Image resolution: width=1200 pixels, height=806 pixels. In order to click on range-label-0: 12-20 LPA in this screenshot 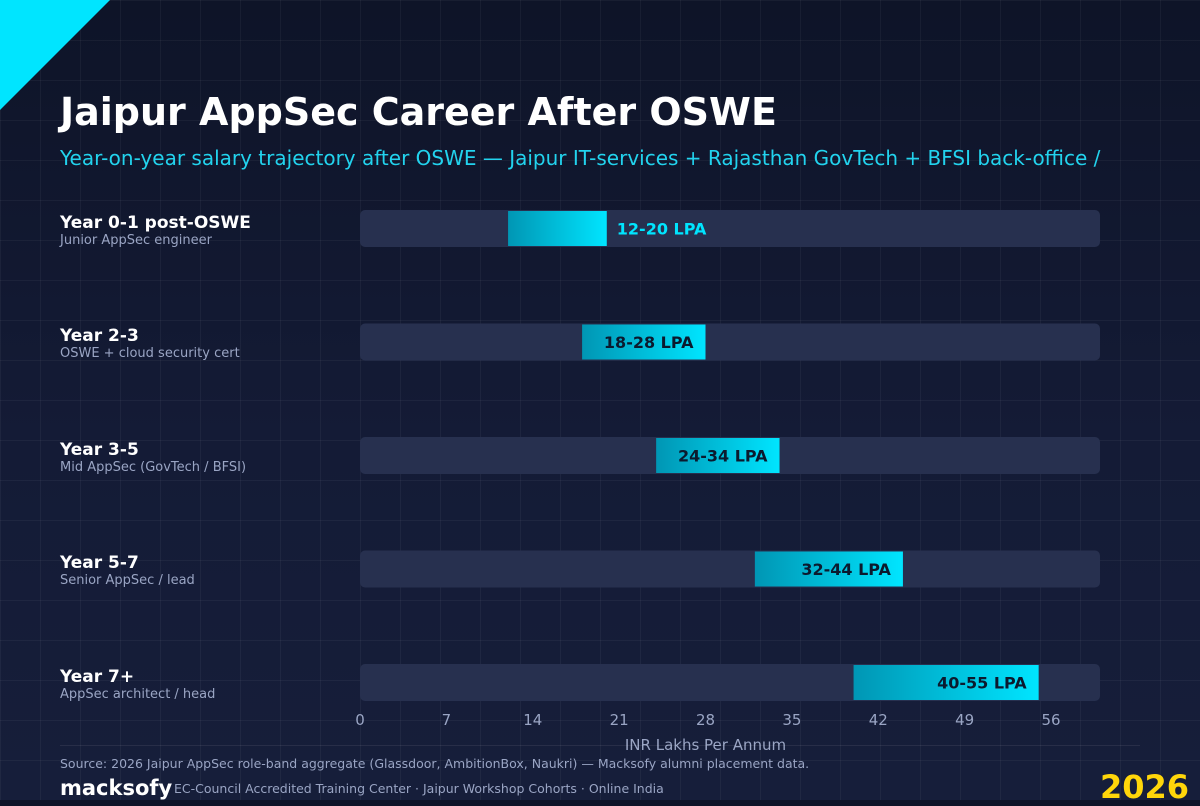, I will do `click(662, 229)`.